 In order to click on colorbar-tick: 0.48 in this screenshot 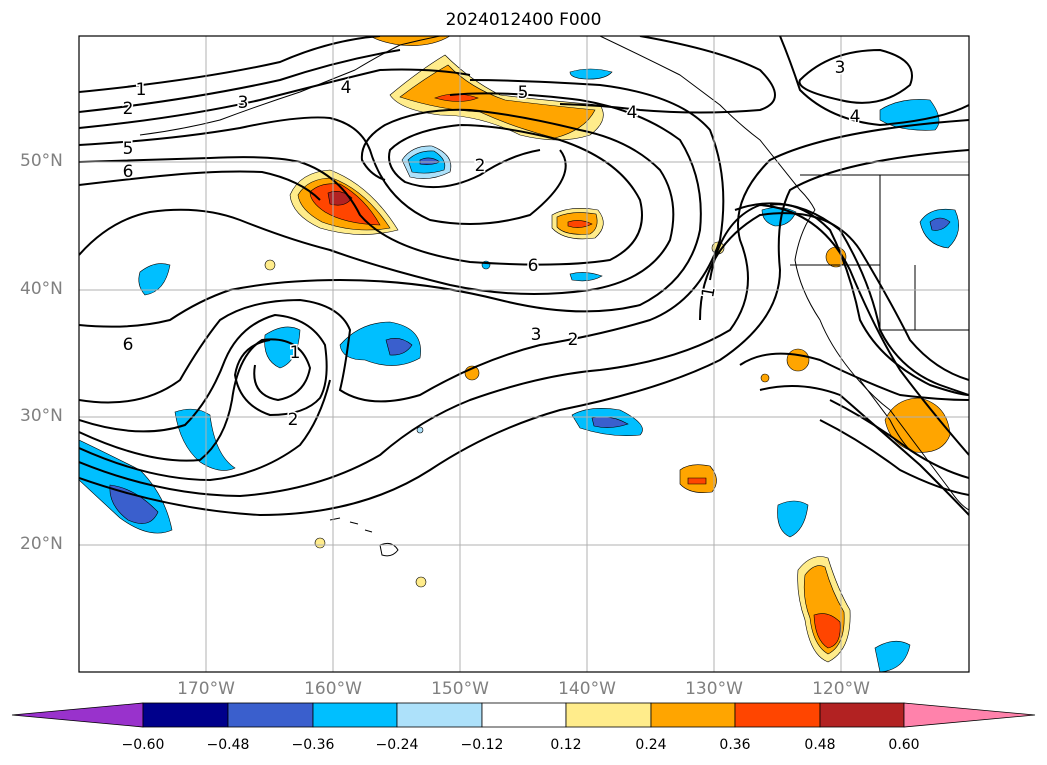, I will do `click(820, 745)`.